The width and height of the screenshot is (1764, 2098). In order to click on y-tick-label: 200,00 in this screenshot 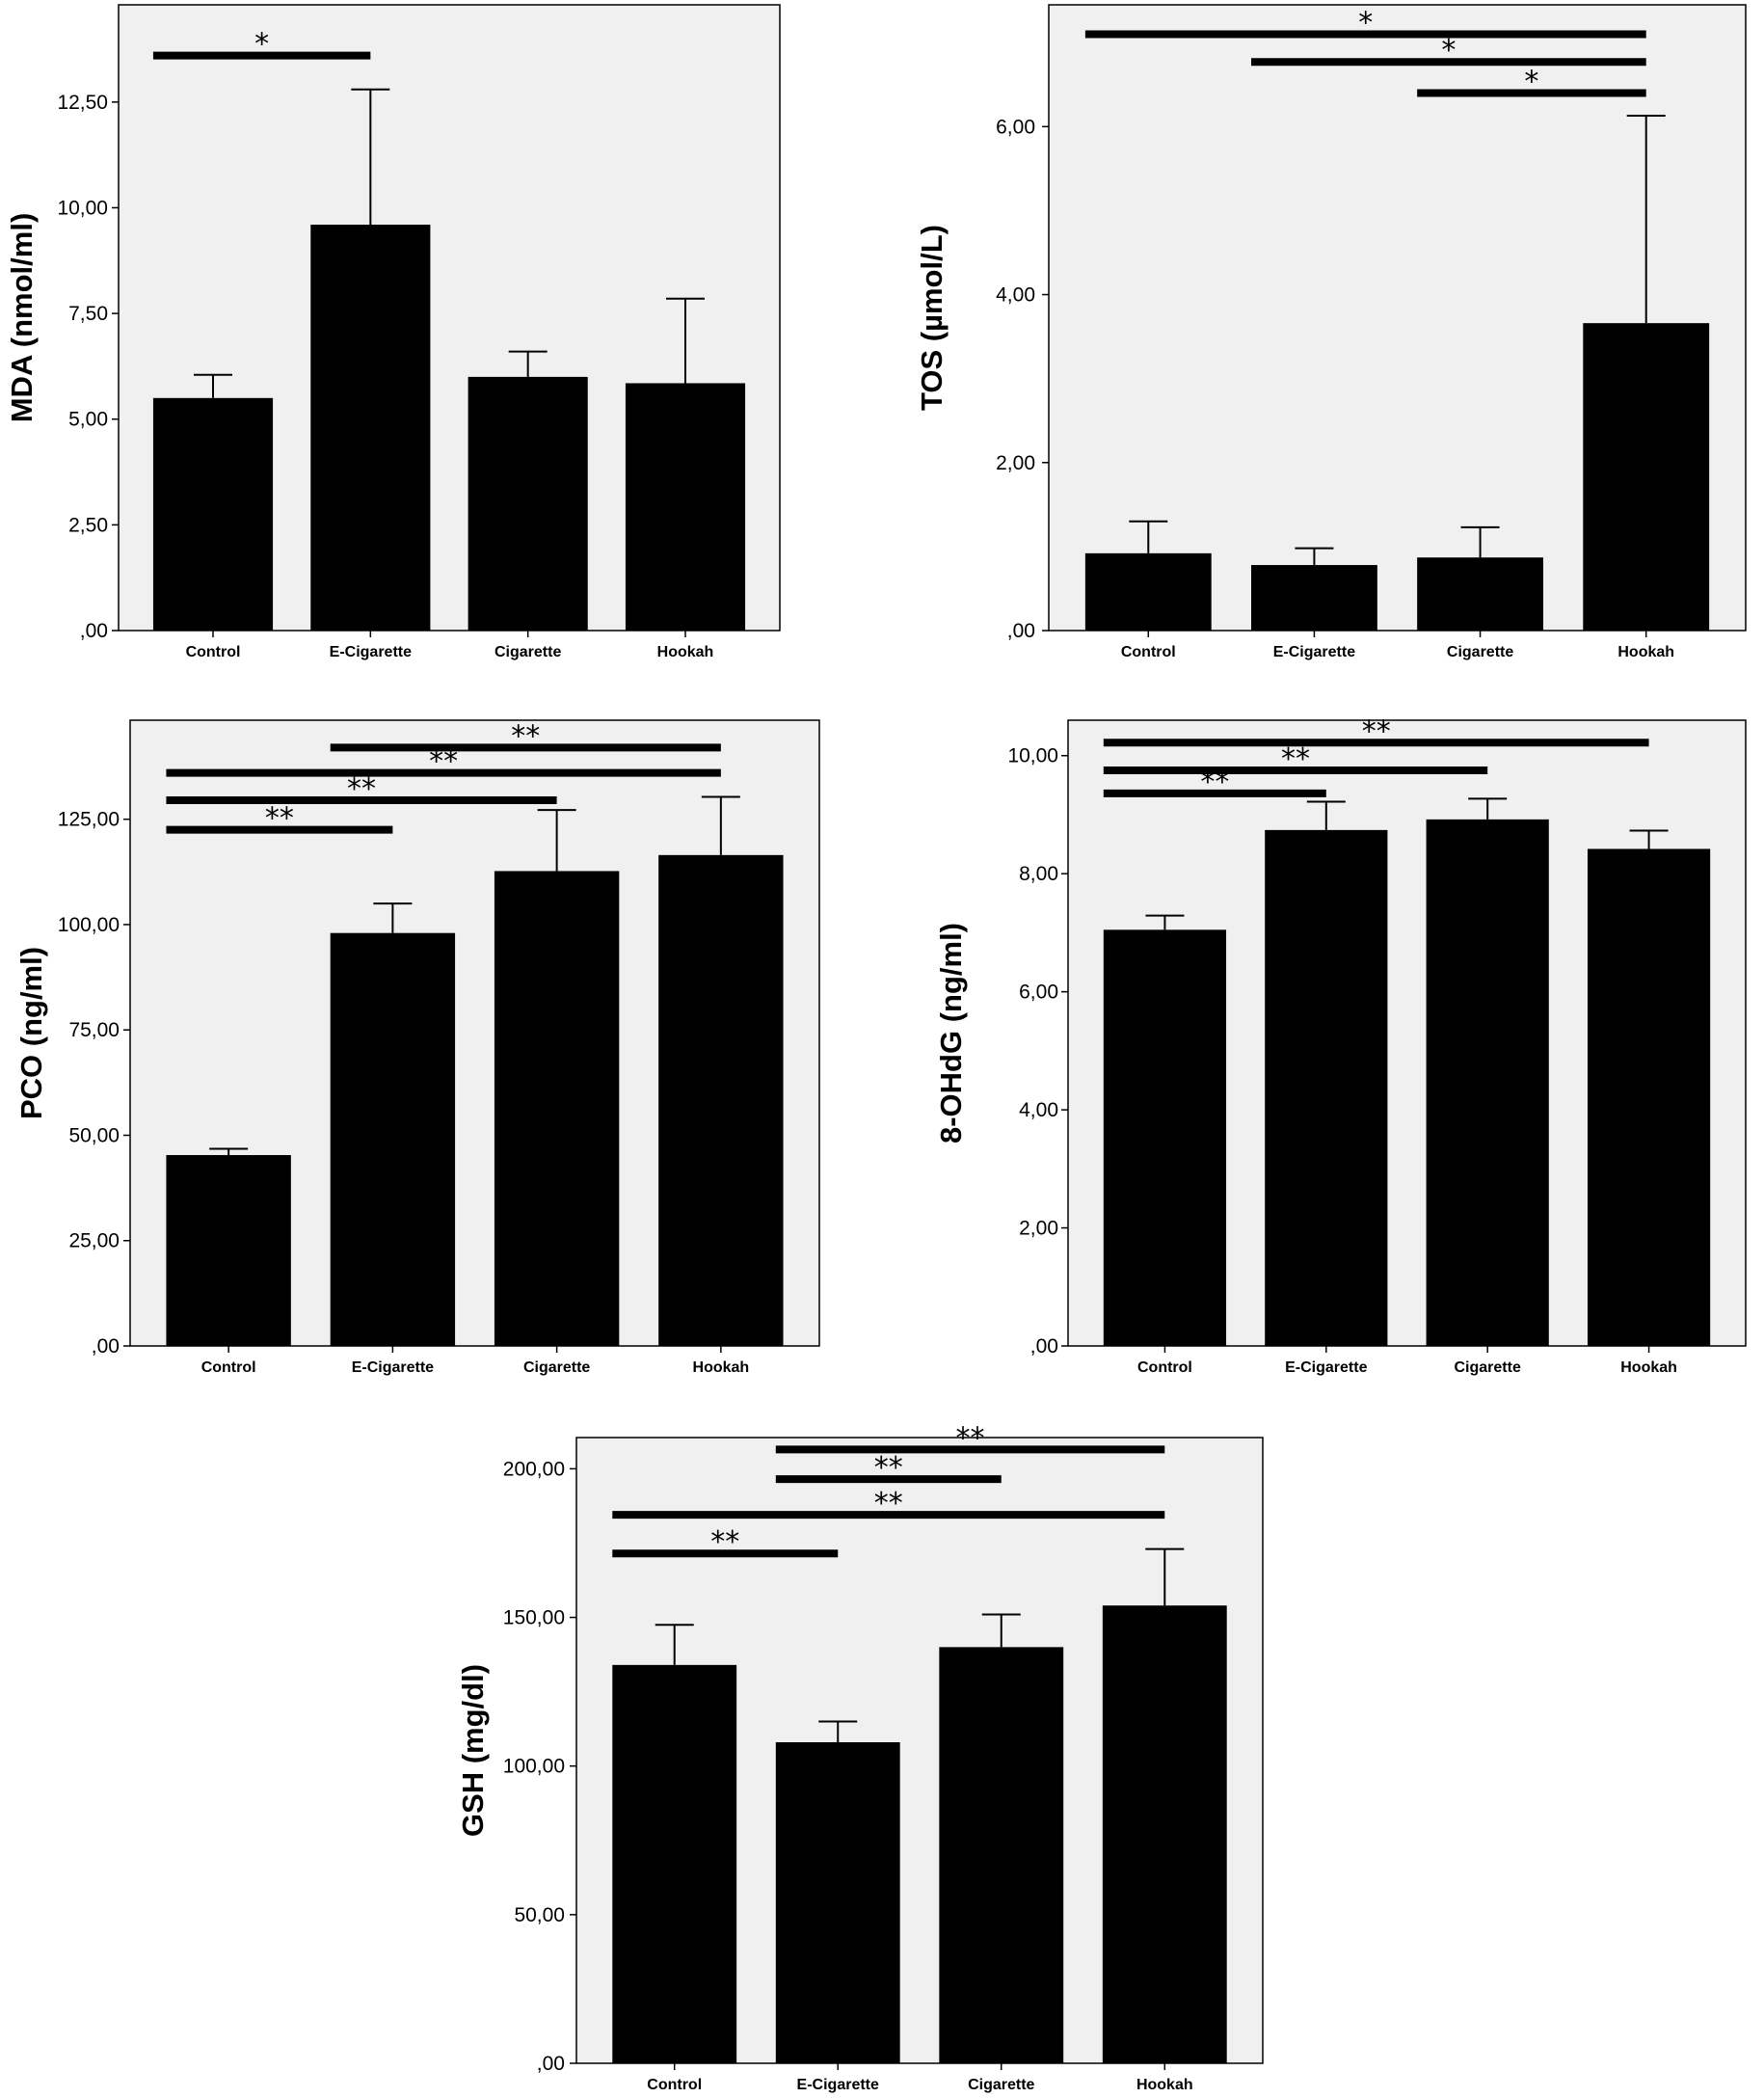, I will do `click(534, 1469)`.